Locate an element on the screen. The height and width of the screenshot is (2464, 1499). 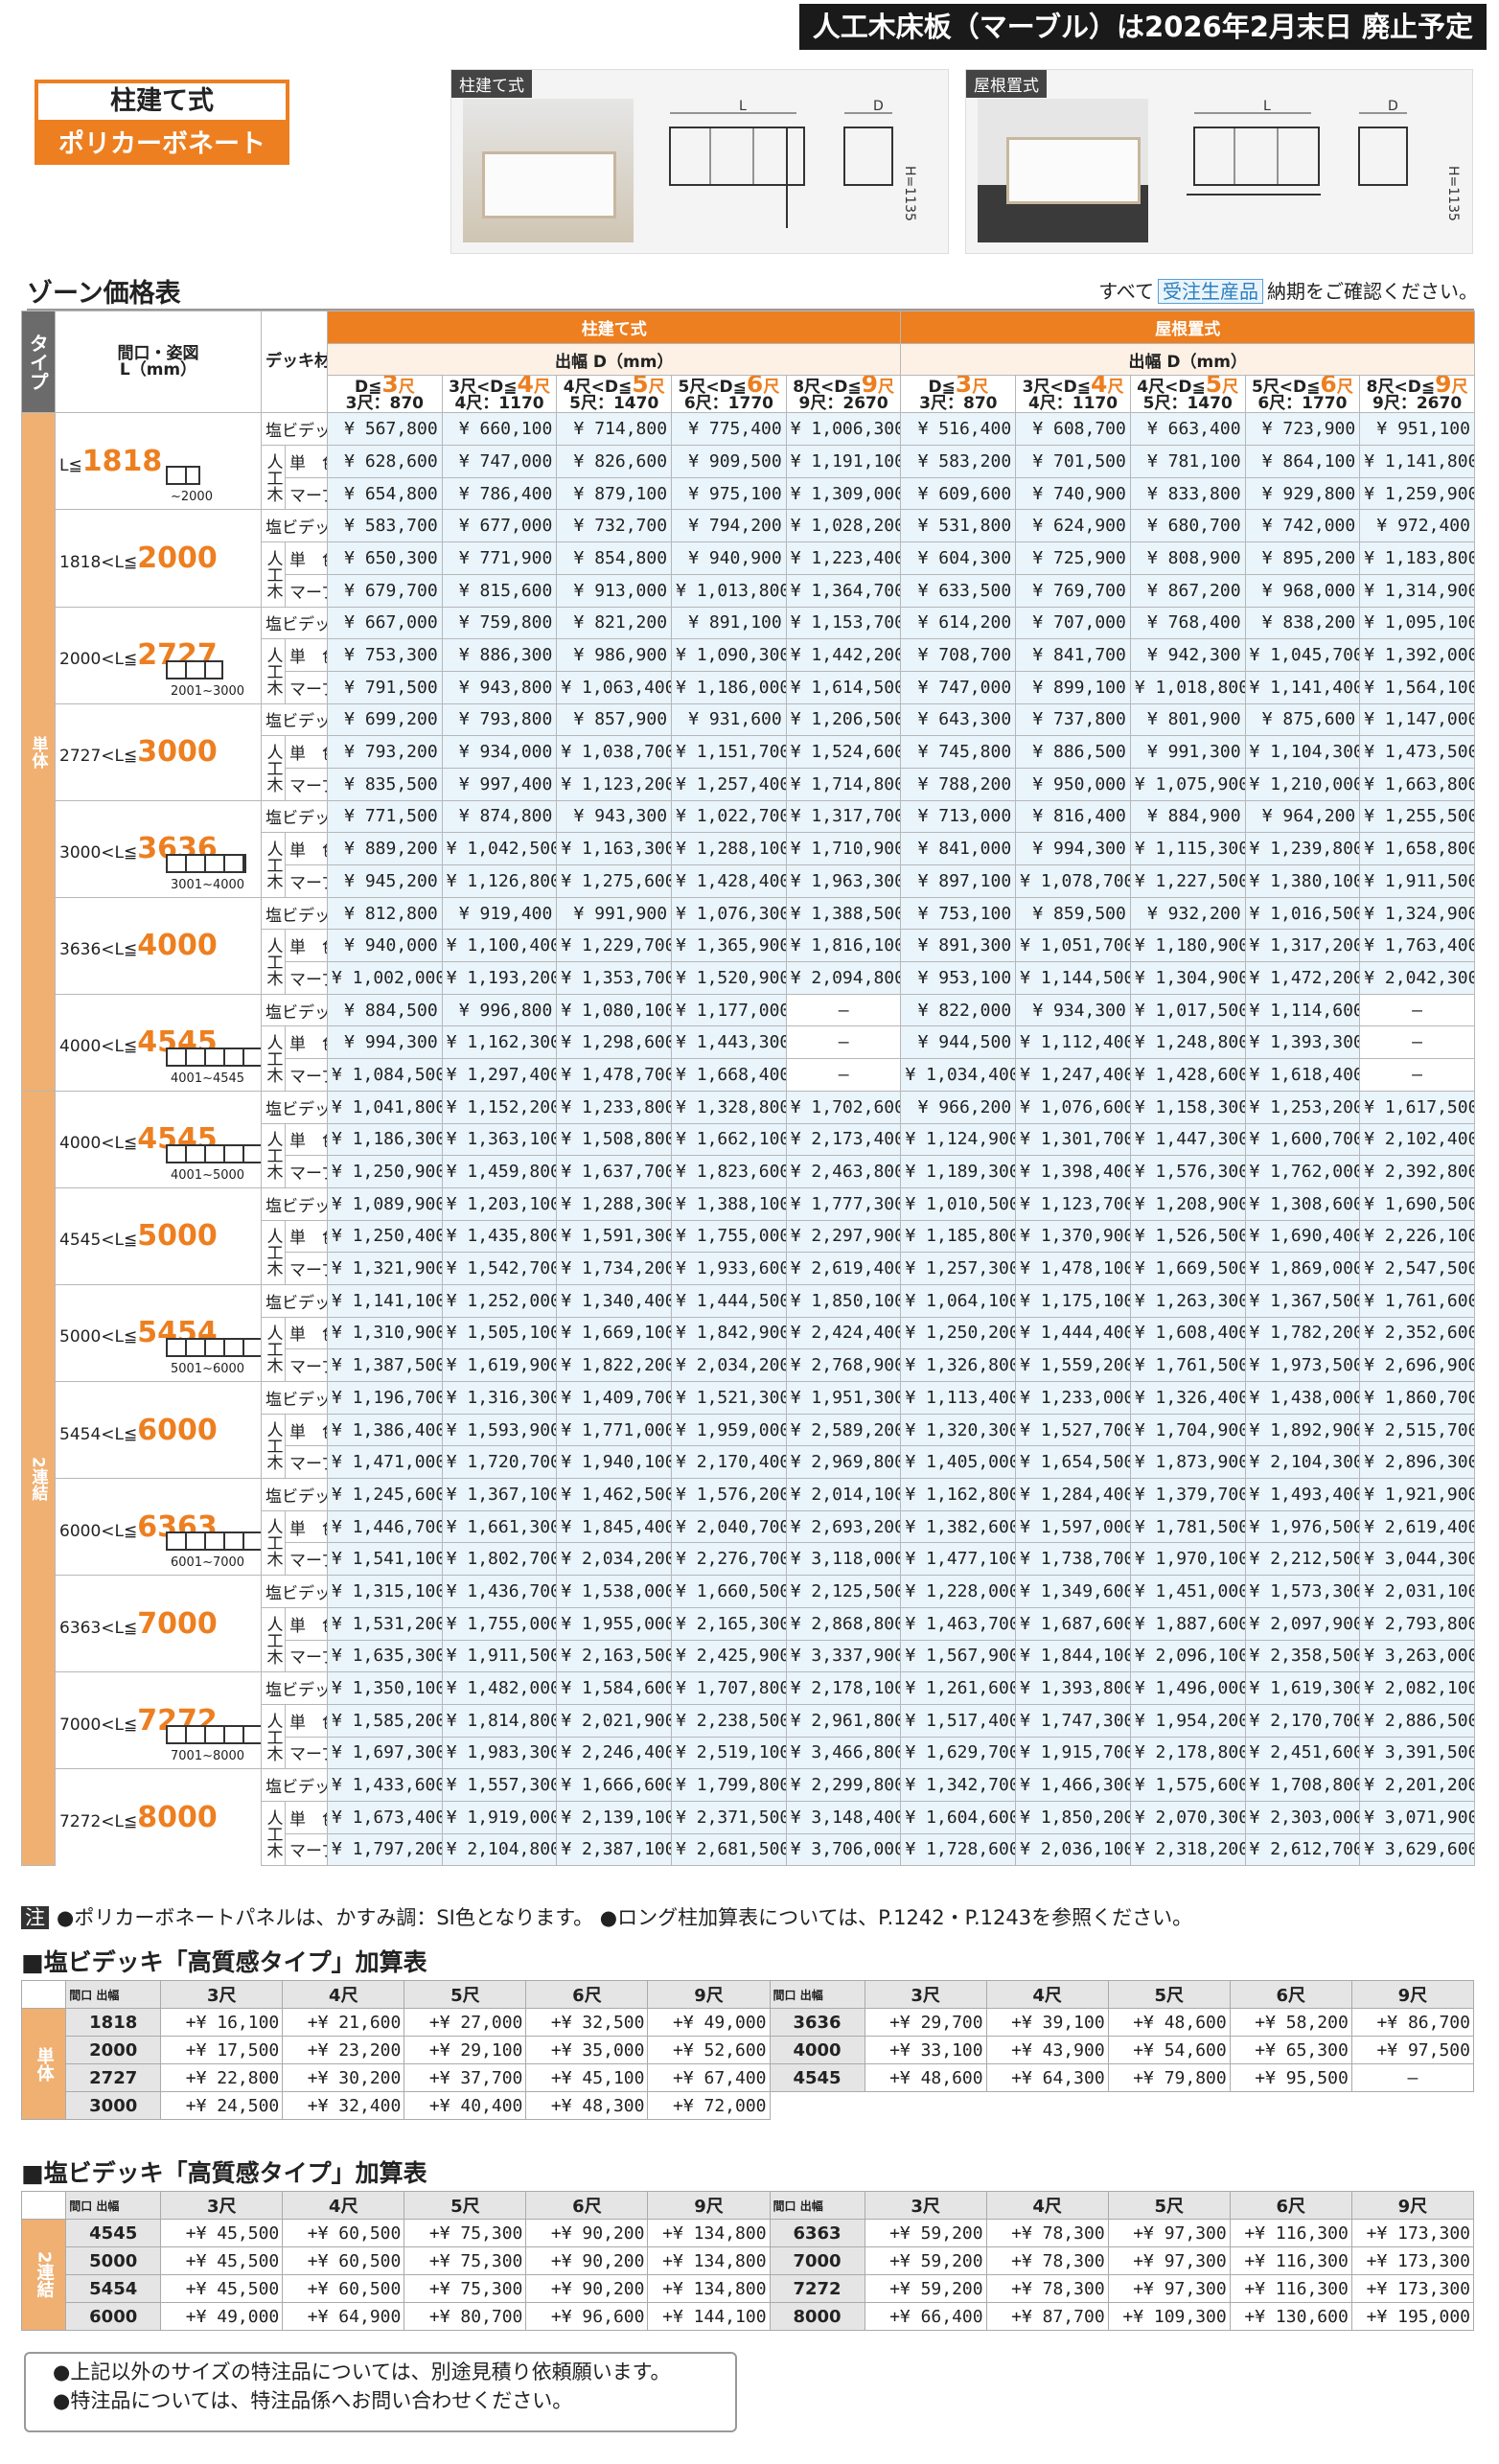
price-cell: ¥ 608,700 is located at coordinates (1073, 429).